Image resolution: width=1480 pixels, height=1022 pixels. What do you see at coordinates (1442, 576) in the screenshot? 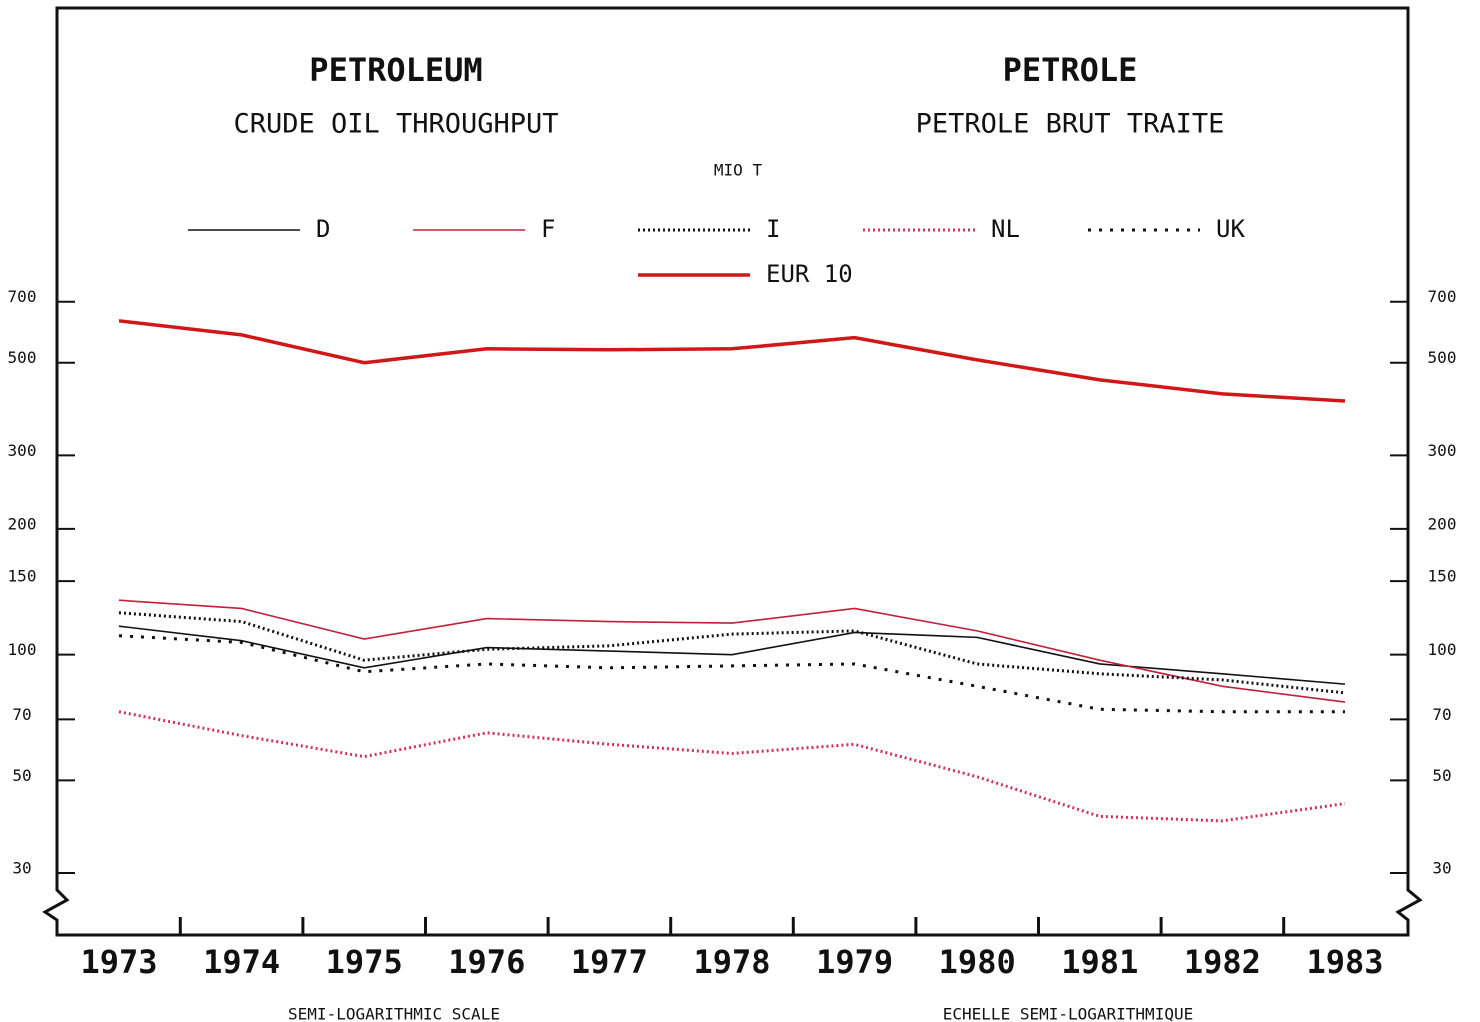
I see `y-tick-label-right: 150` at bounding box center [1442, 576].